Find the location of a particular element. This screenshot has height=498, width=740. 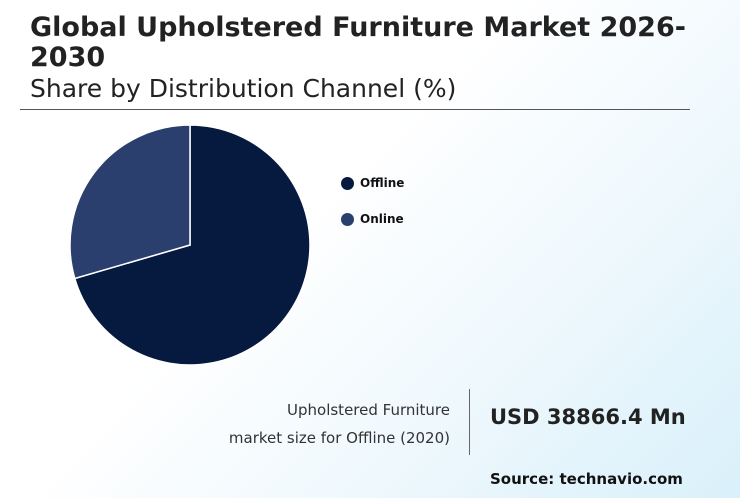

legend-item-offline: Offline is located at coordinates (372, 183).